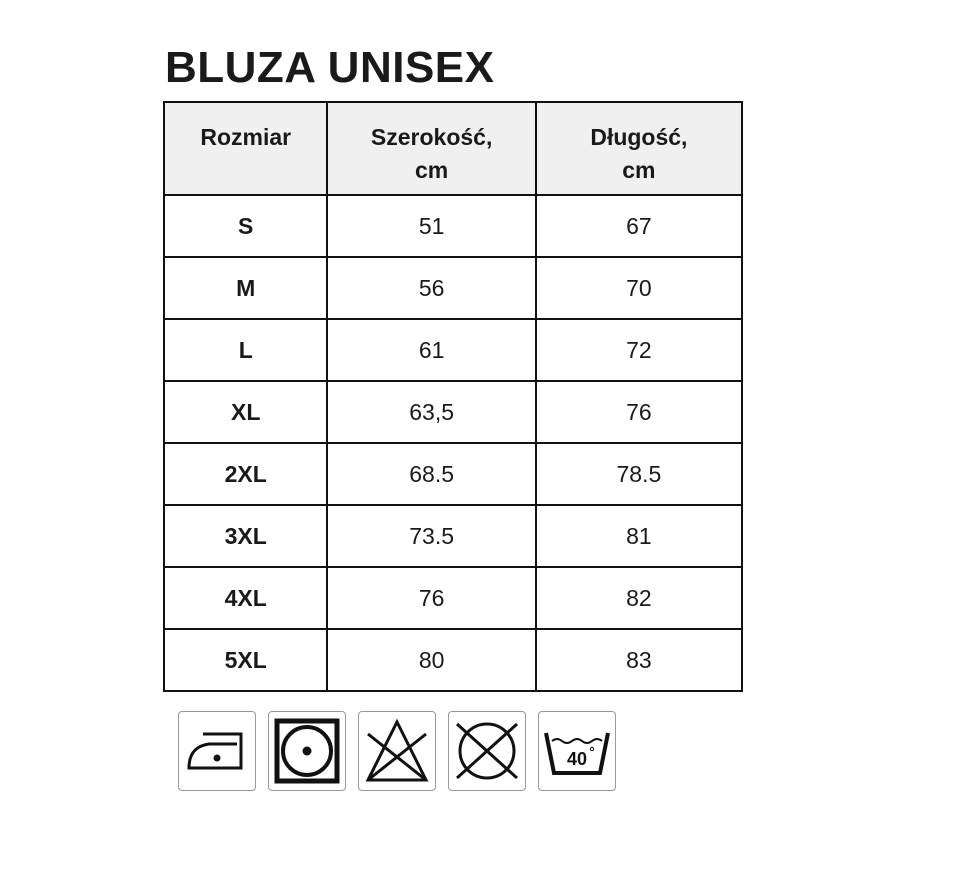  What do you see at coordinates (431, 412) in the screenshot?
I see `width-cell: 63,5` at bounding box center [431, 412].